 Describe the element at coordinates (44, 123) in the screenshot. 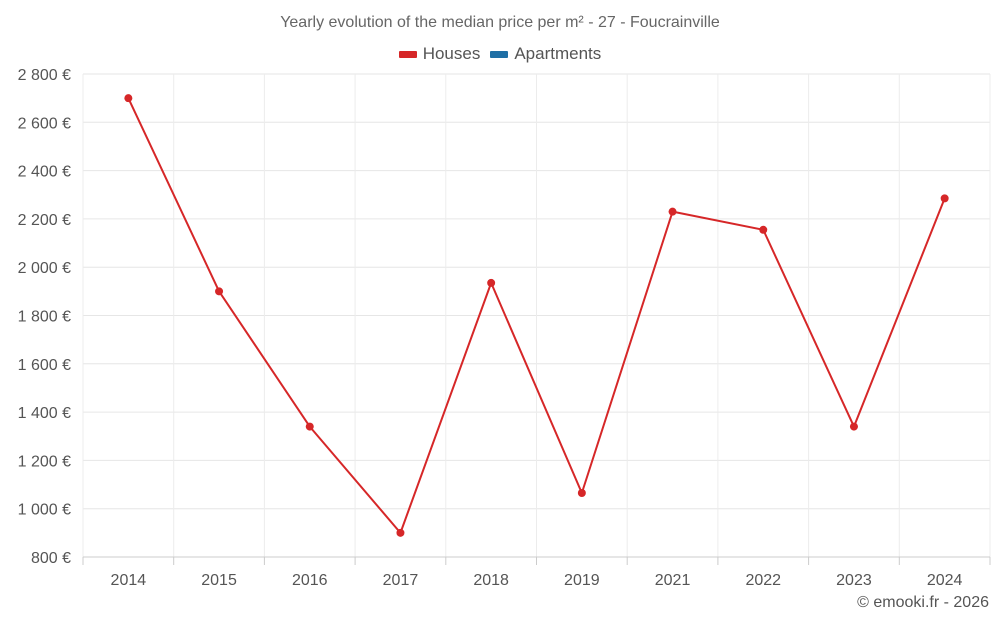

I see `y-tick-label: 2 600 €` at that location.